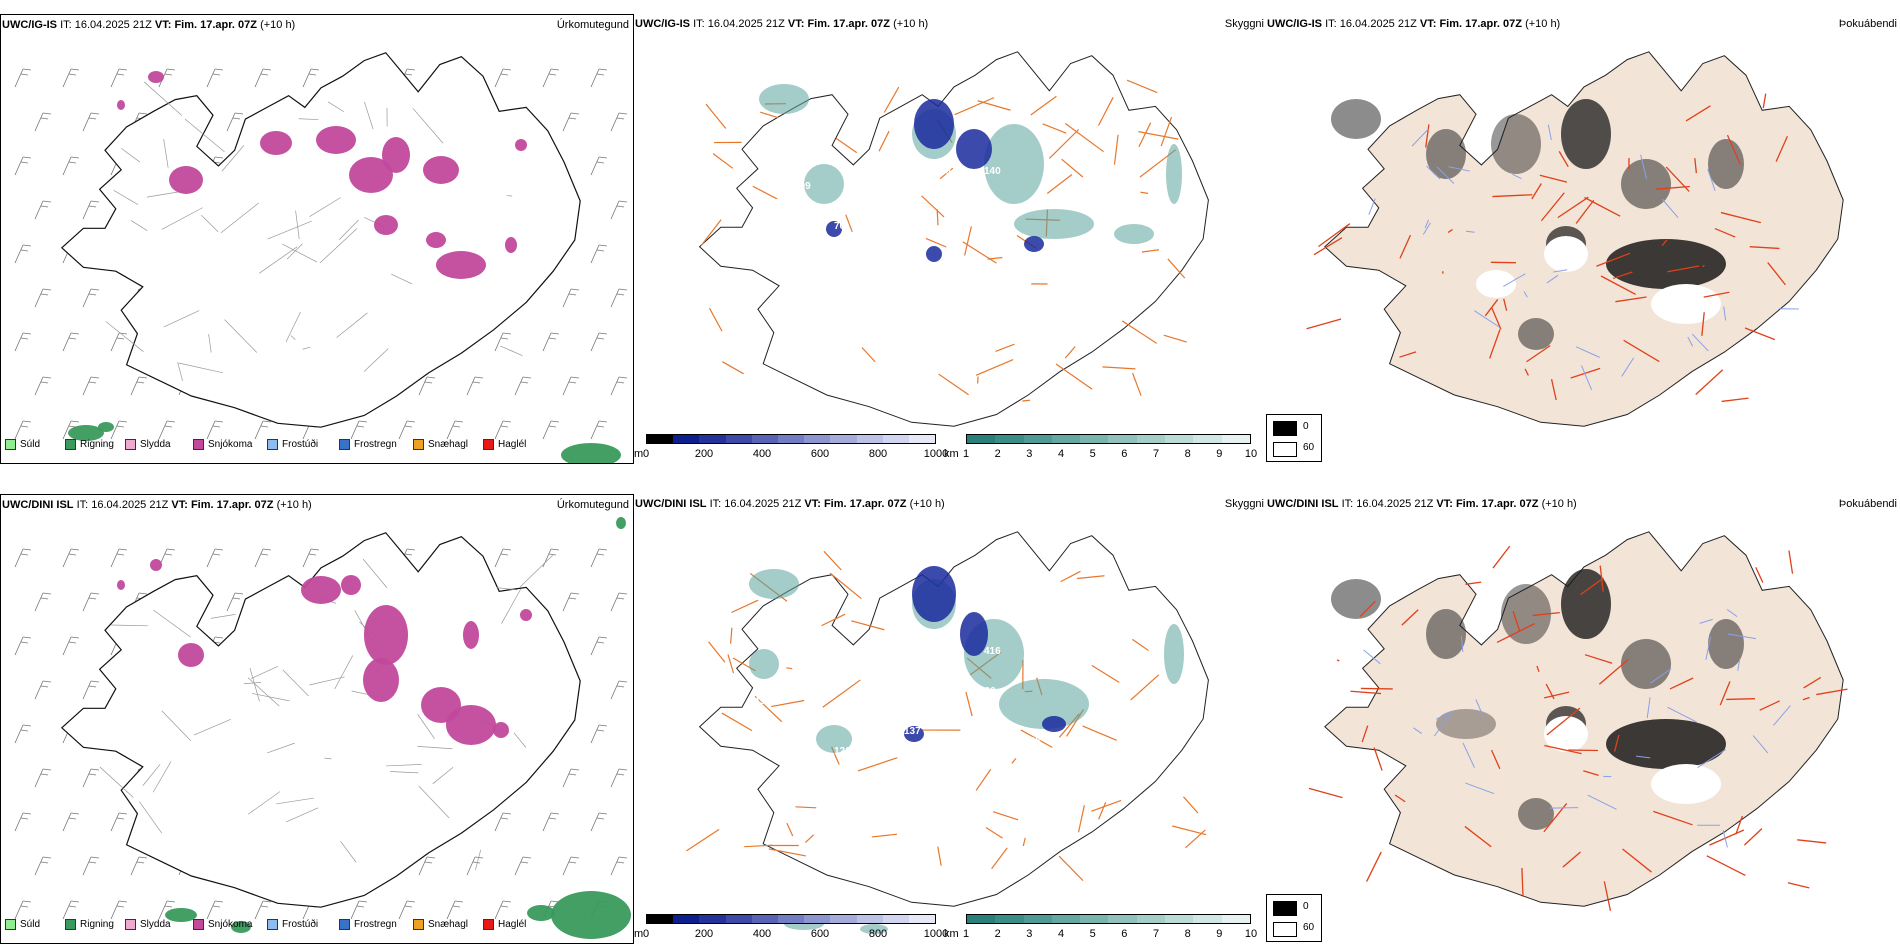 This screenshot has width=1900, height=950. Describe the element at coordinates (148, 924) in the screenshot. I see `legend-item-slydda: Slydda` at that location.